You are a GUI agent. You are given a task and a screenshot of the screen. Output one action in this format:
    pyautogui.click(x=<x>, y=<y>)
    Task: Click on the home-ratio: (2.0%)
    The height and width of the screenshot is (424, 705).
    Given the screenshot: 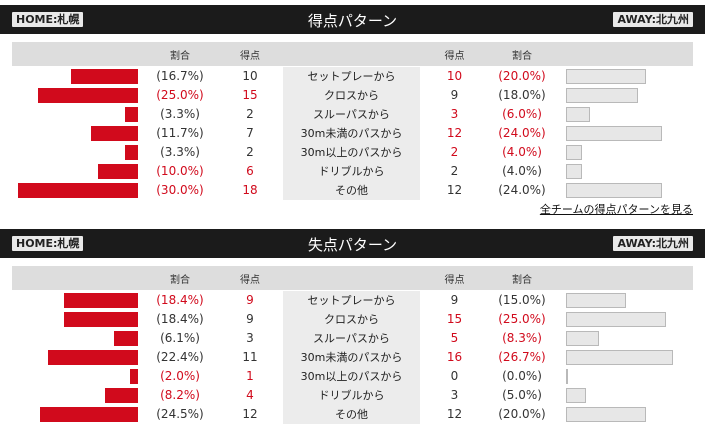 What is the action you would take?
    pyautogui.click(x=180, y=376)
    